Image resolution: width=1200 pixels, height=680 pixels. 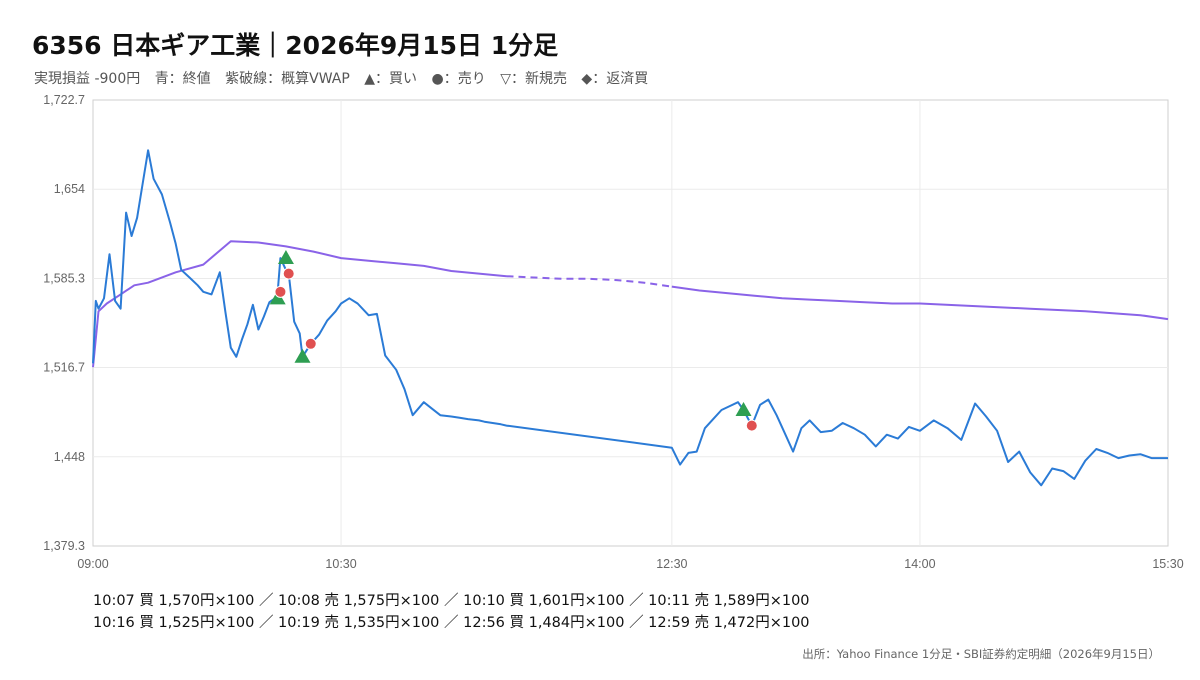 I want to click on x-tick-label: 12:30, so click(x=671, y=564).